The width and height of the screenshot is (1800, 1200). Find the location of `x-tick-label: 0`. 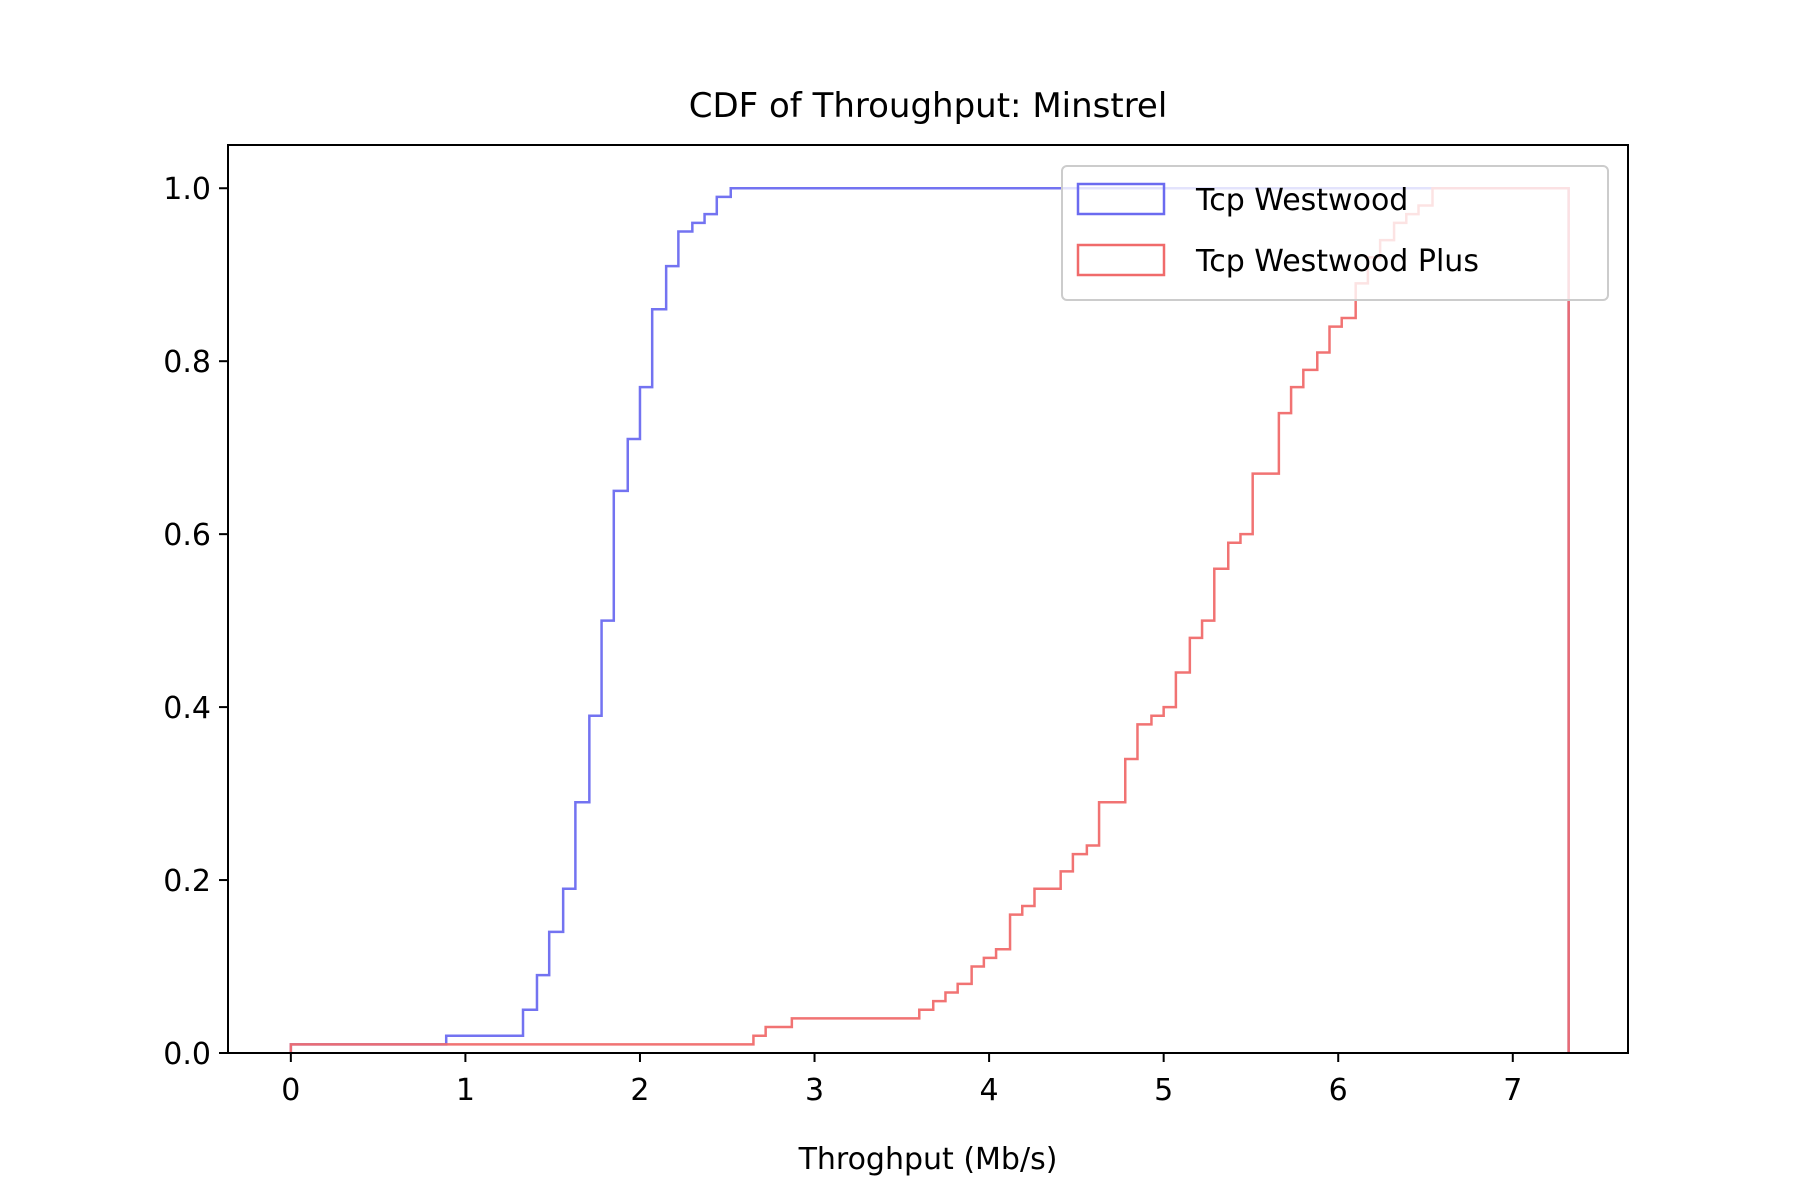

x-tick-label: 0 is located at coordinates (290, 1090).